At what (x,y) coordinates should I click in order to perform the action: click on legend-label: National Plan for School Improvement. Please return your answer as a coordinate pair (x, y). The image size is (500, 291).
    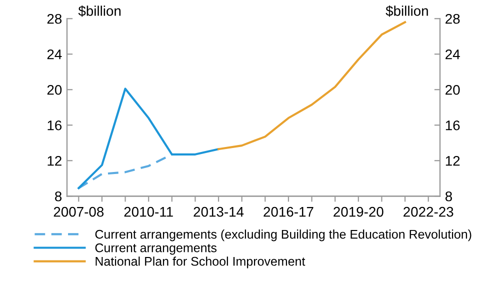
    Looking at the image, I should click on (201, 262).